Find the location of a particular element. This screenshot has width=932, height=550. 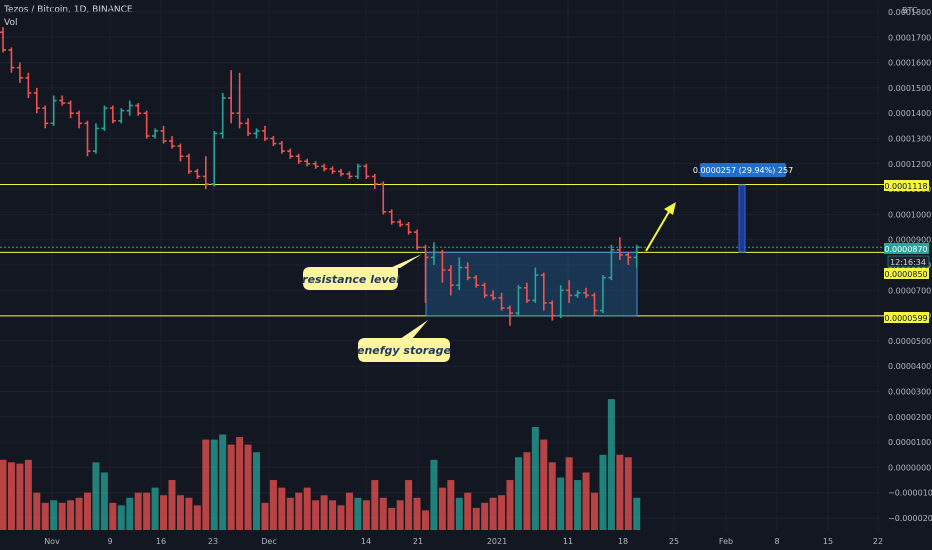

price-tick-label: 0.0000000 is located at coordinates (909, 467).